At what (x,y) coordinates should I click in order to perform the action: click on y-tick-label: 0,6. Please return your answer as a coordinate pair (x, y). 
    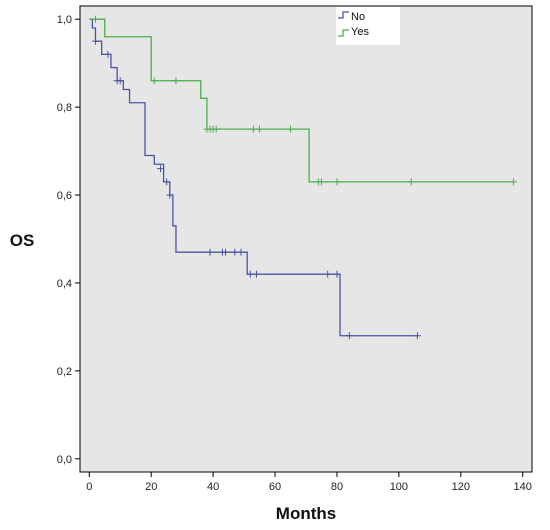
    Looking at the image, I should click on (64, 196).